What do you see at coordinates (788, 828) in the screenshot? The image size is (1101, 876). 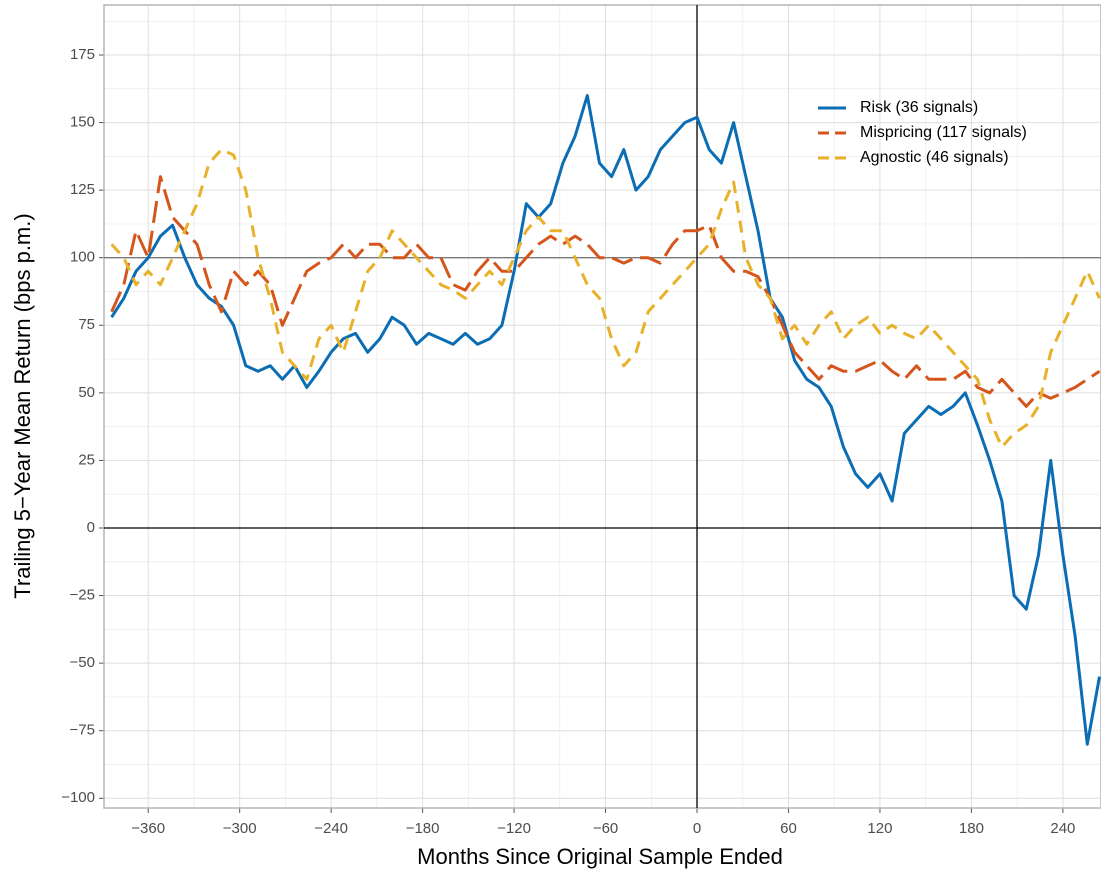 I see `x-tick-label: 60` at bounding box center [788, 828].